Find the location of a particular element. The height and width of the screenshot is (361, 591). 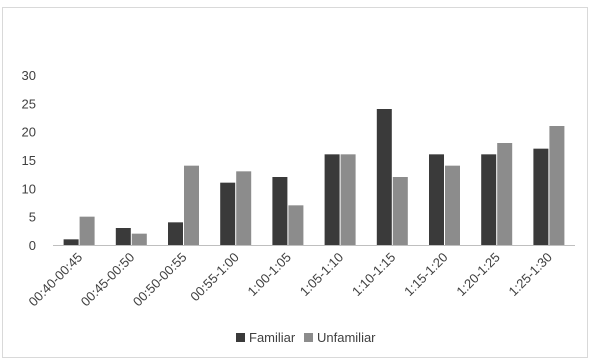

y-tick-label: 30 is located at coordinates (29, 75).